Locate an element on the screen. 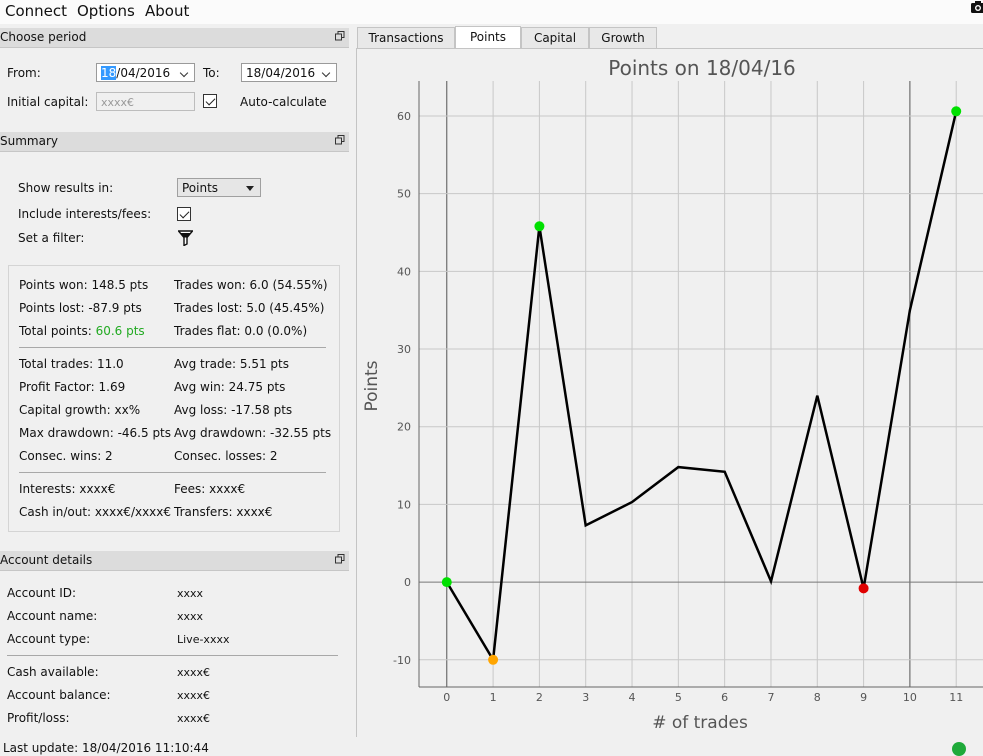  camera-icon is located at coordinates (977, 7).